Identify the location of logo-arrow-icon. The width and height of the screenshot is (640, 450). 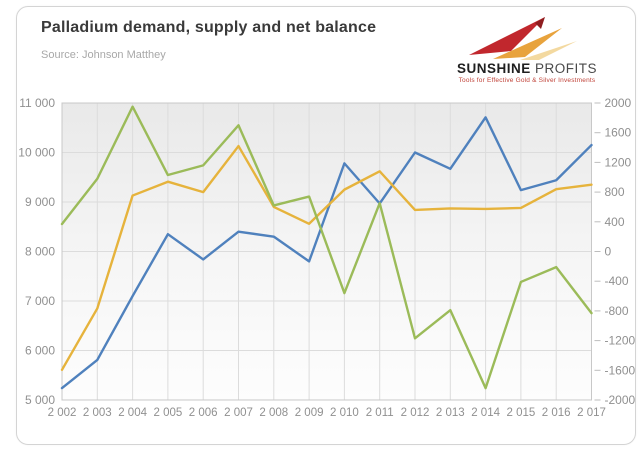
(523, 38).